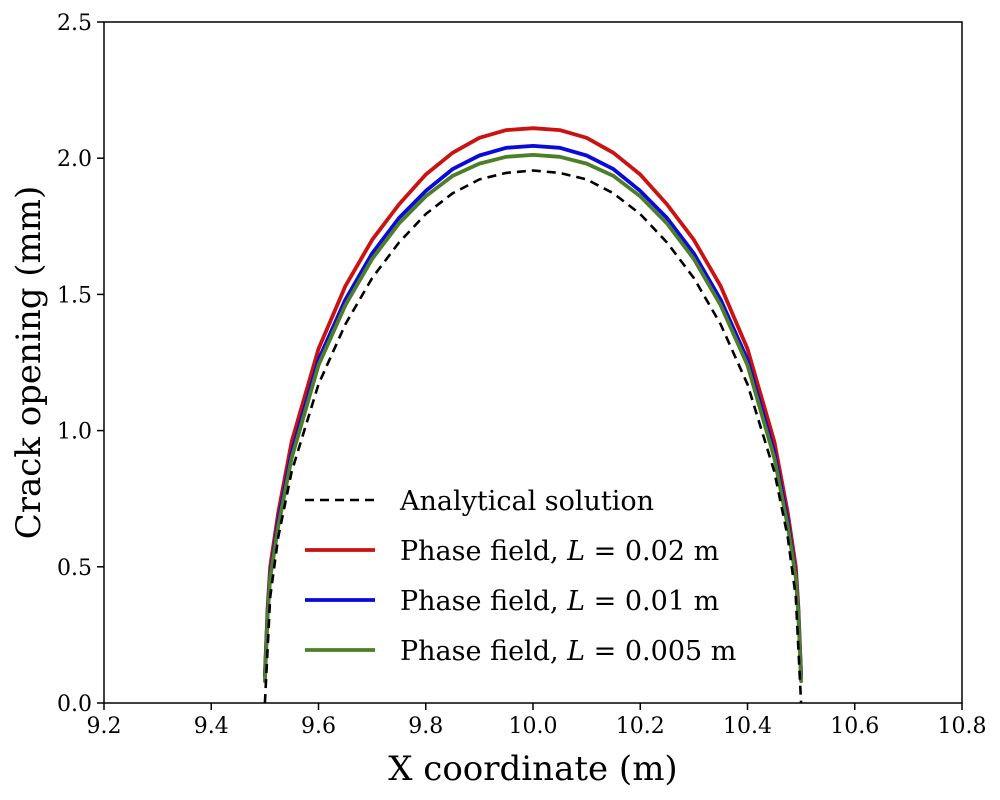 The height and width of the screenshot is (800, 1000). Describe the element at coordinates (74, 568) in the screenshot. I see `y-tick-label: 0.5` at that location.